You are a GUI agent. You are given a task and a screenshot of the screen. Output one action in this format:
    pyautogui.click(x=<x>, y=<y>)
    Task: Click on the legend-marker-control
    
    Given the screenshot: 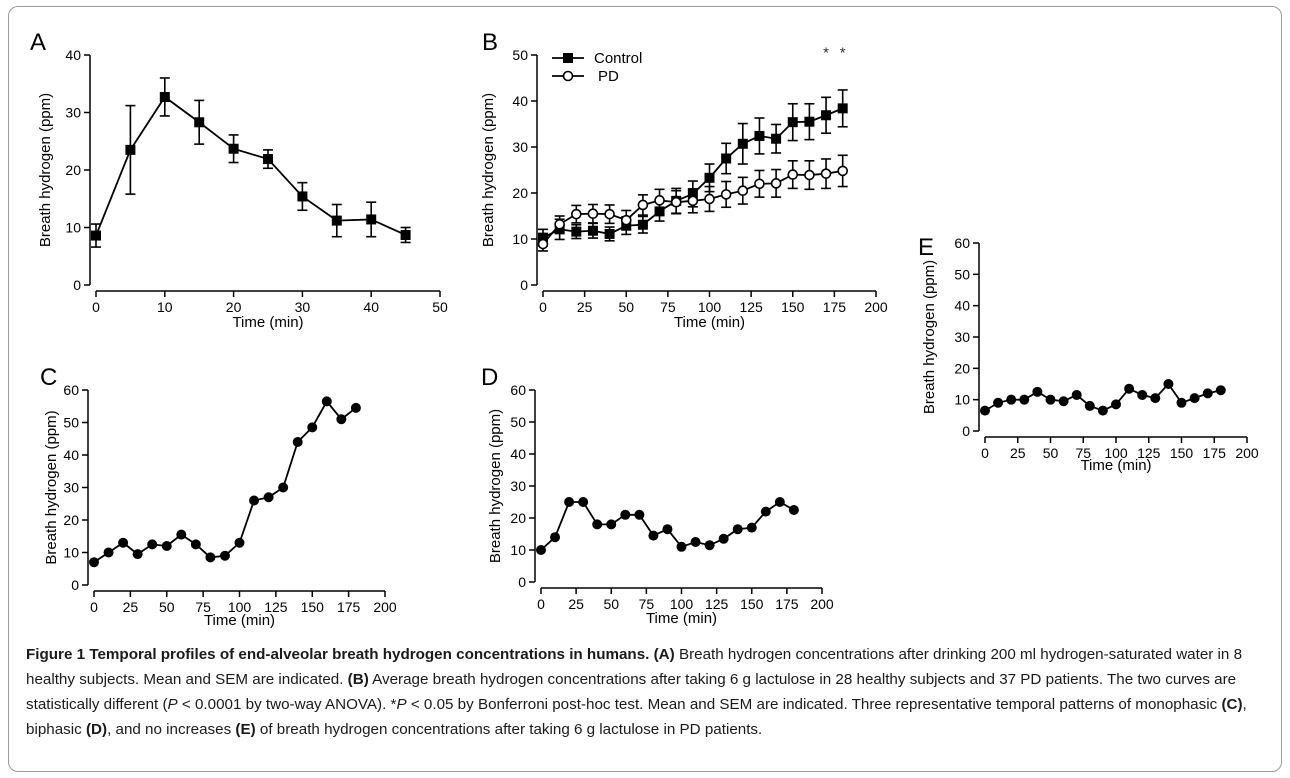 What is the action you would take?
    pyautogui.click(x=568, y=58)
    